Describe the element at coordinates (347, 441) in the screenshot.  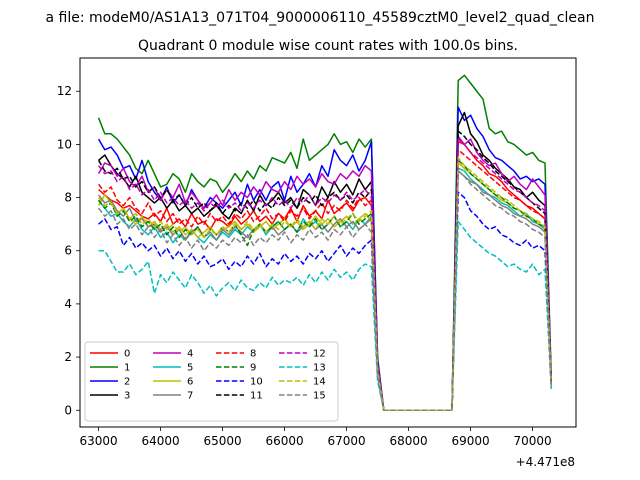
I see `x-tick-label: 67000` at that location.